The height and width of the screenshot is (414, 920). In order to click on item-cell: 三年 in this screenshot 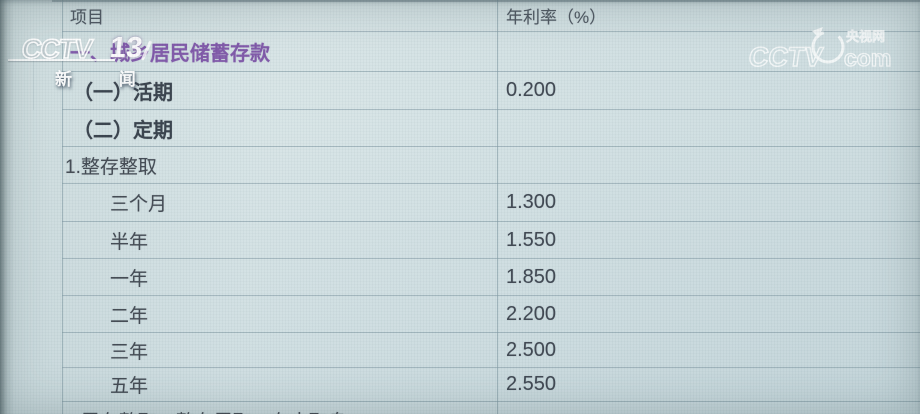, I will do `click(279, 350)`.